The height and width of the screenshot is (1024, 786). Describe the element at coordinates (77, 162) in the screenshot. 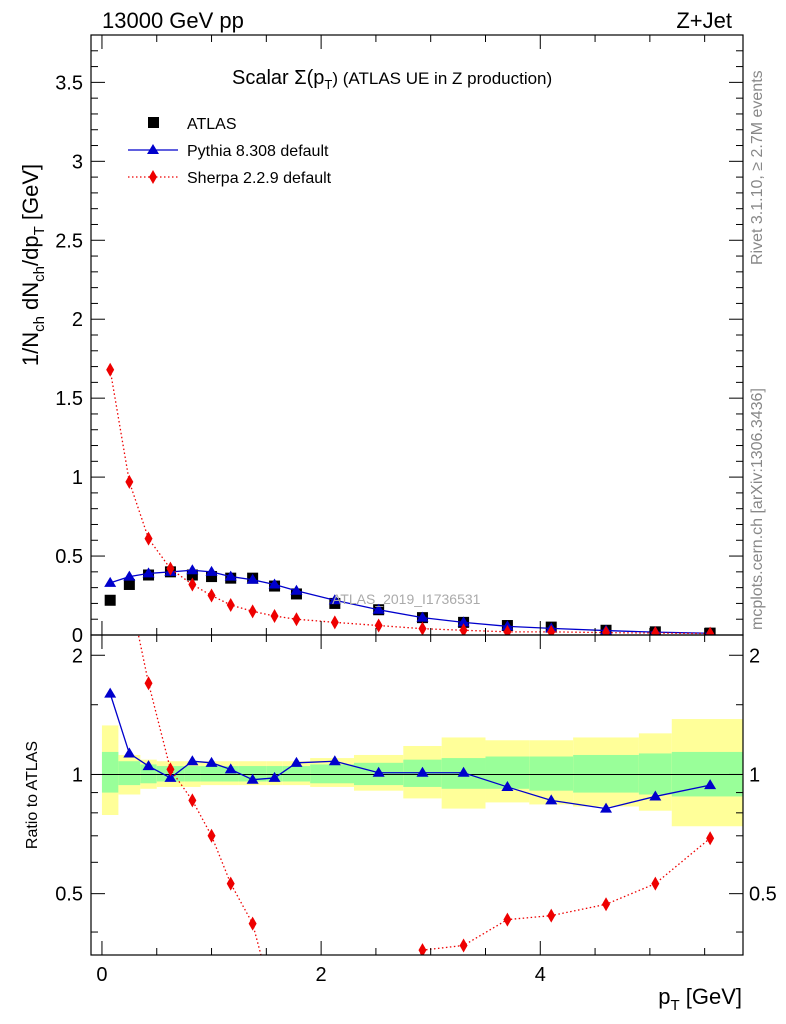

I see `main-ytick-label: 3` at that location.